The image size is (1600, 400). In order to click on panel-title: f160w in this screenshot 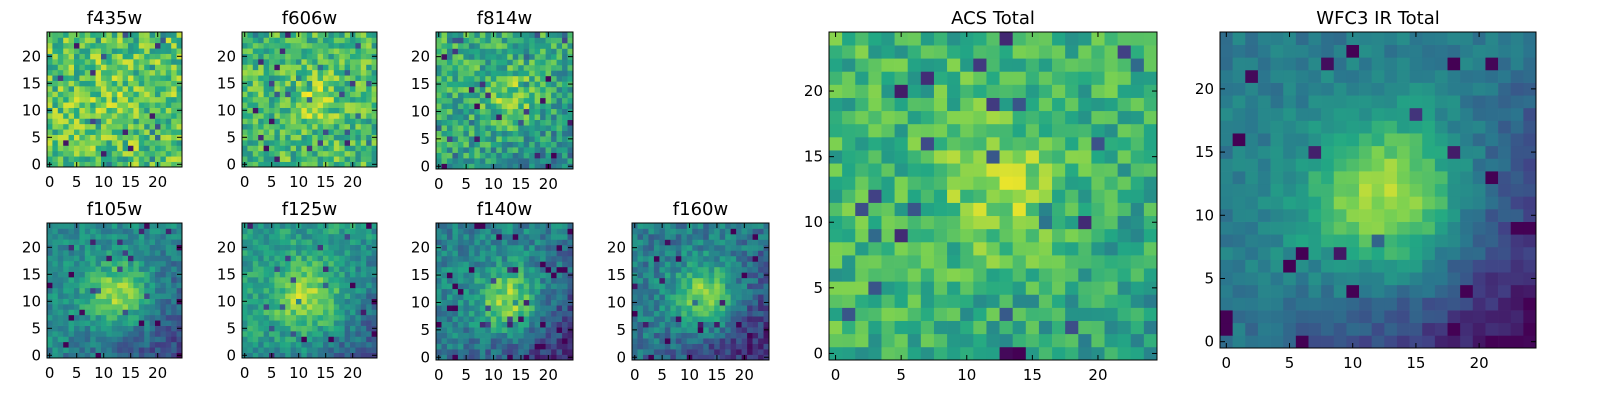, I will do `click(700, 209)`.